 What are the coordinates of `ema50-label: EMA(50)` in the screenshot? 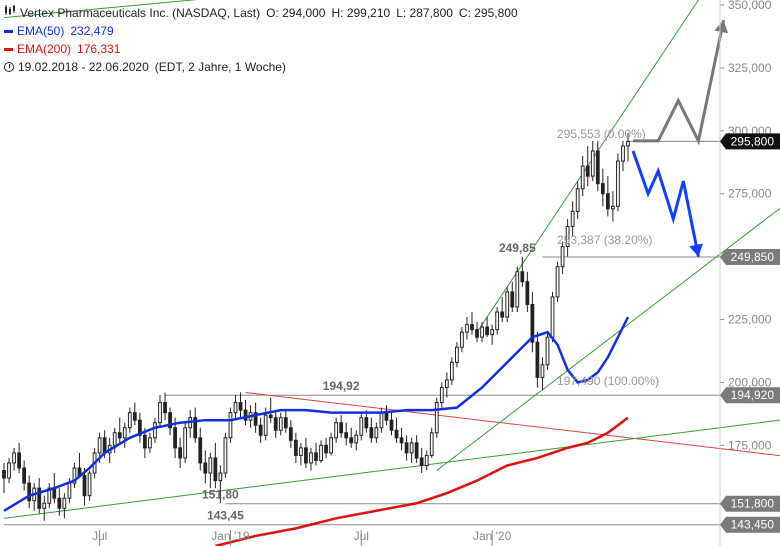 It's located at (41, 31).